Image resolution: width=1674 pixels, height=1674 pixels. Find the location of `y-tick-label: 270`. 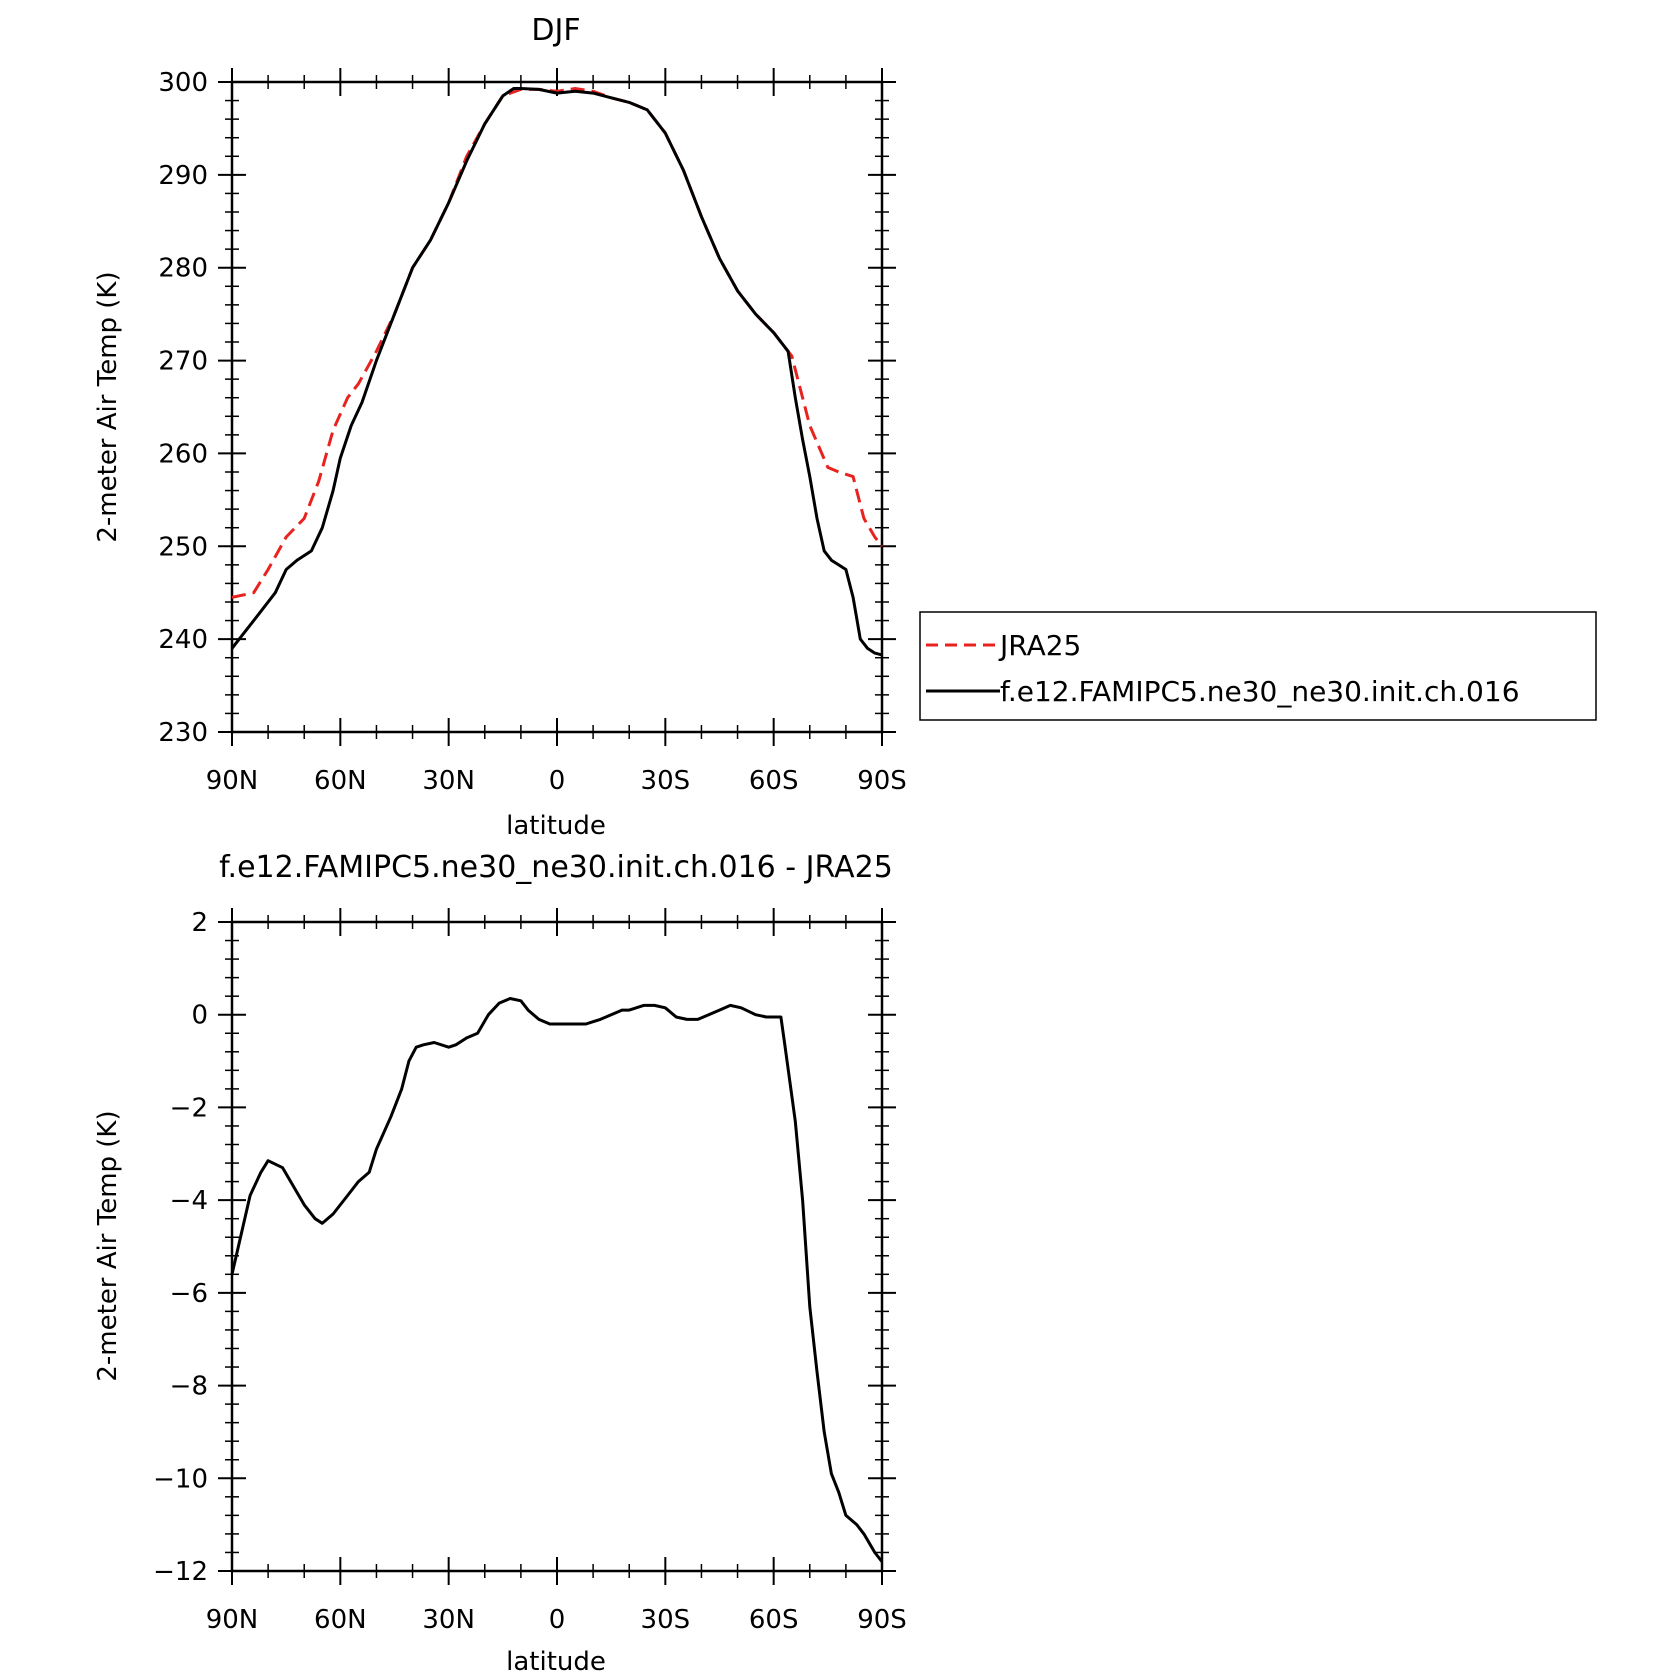

y-tick-label: 270 is located at coordinates (183, 362).